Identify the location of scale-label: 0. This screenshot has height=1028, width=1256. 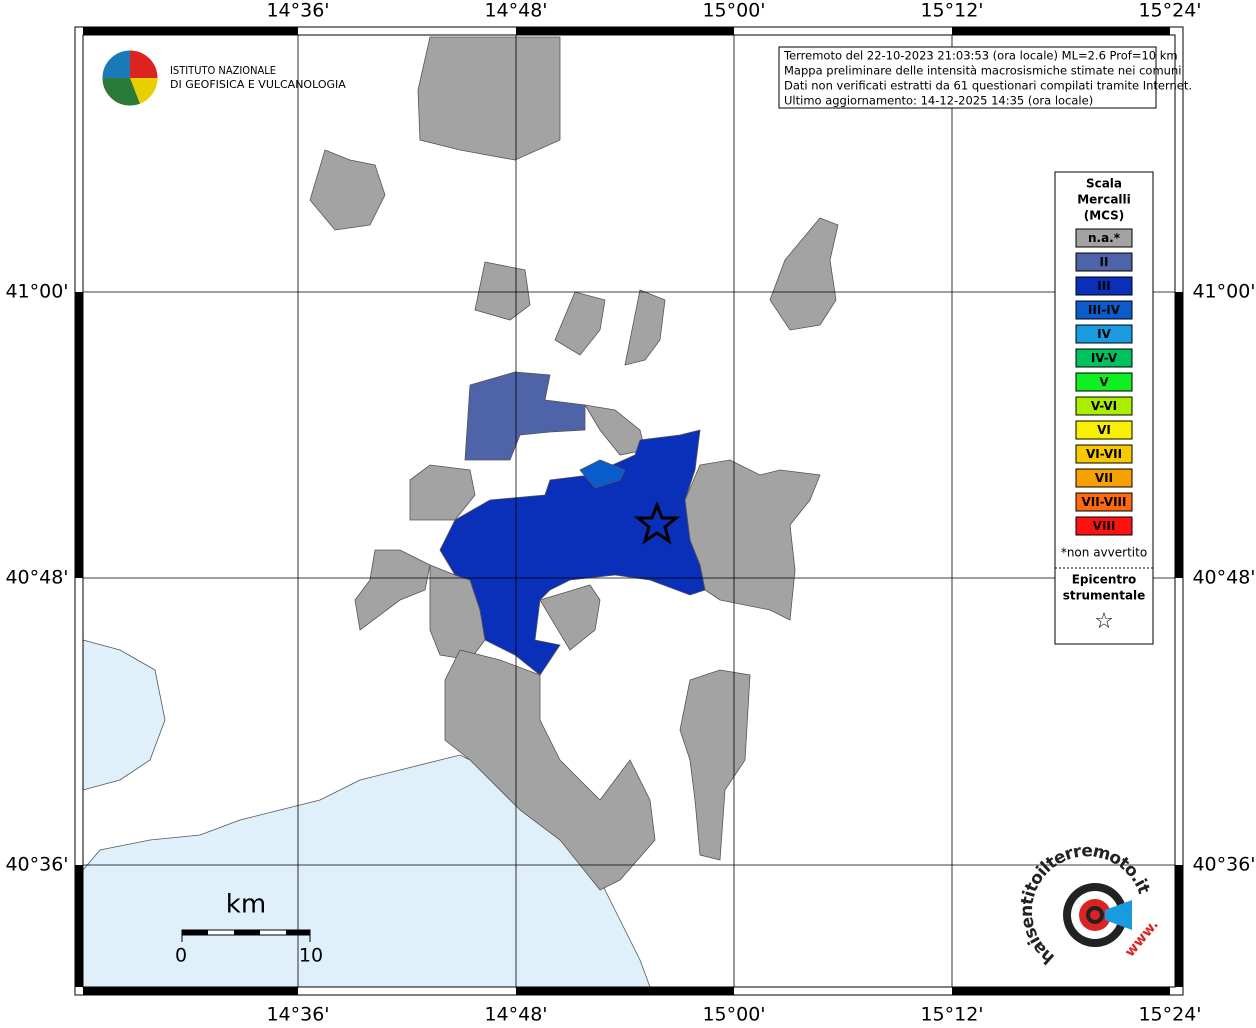
(181, 956).